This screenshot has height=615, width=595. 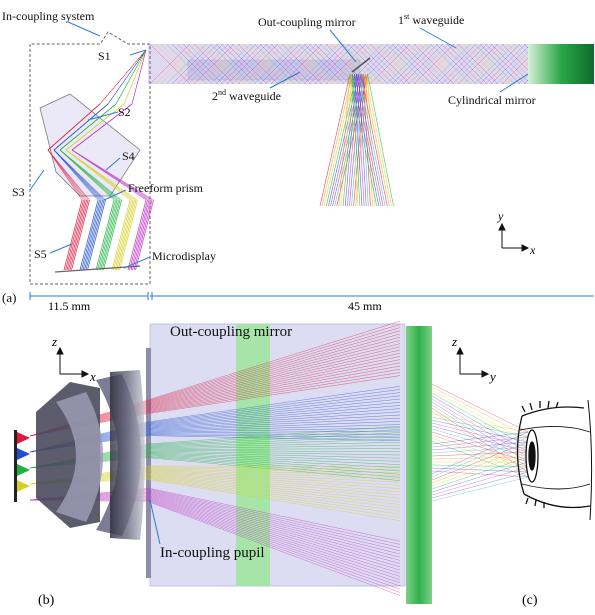 I want to click on axis-c-z: z, so click(x=454, y=341).